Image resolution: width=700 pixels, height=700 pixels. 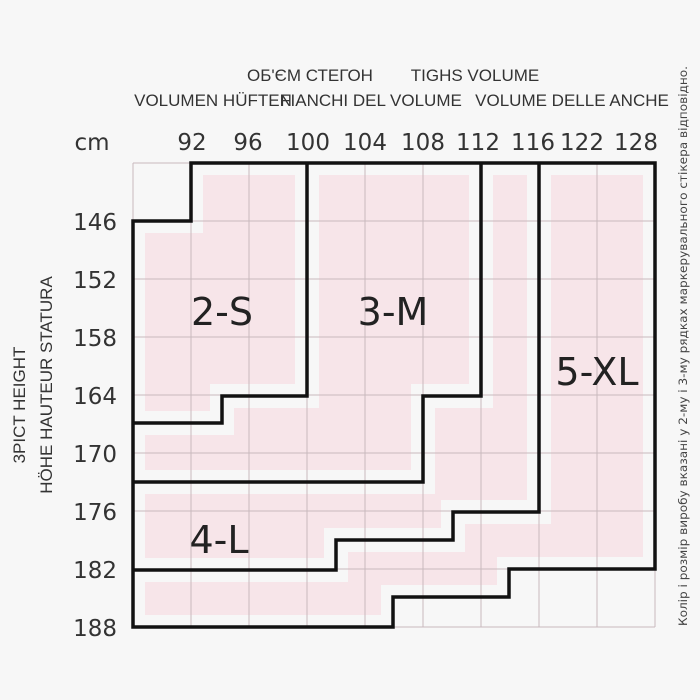 I want to click on header-hip-de: VOLUMEN HÜFTEN, so click(x=213, y=100).